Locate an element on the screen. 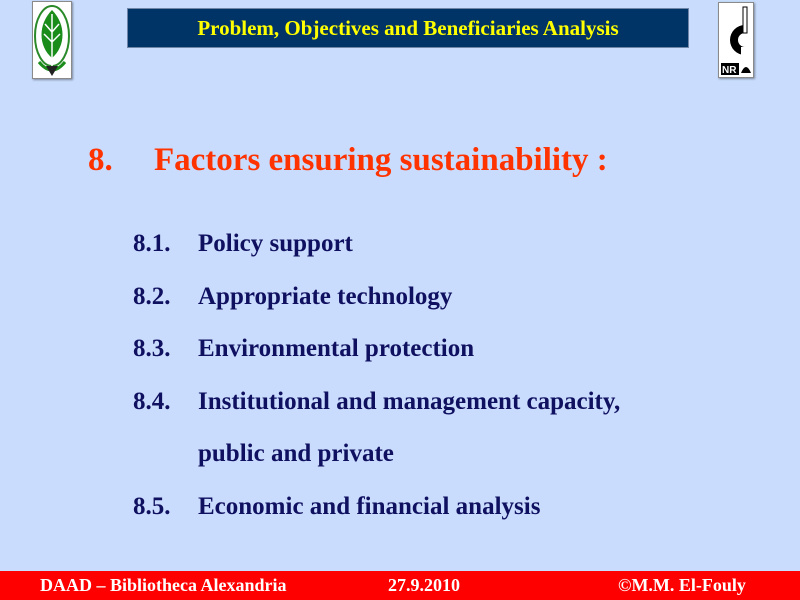 The width and height of the screenshot is (800, 600). footer-left: DAAD – Bibliotheca Alexandria is located at coordinates (163, 585).